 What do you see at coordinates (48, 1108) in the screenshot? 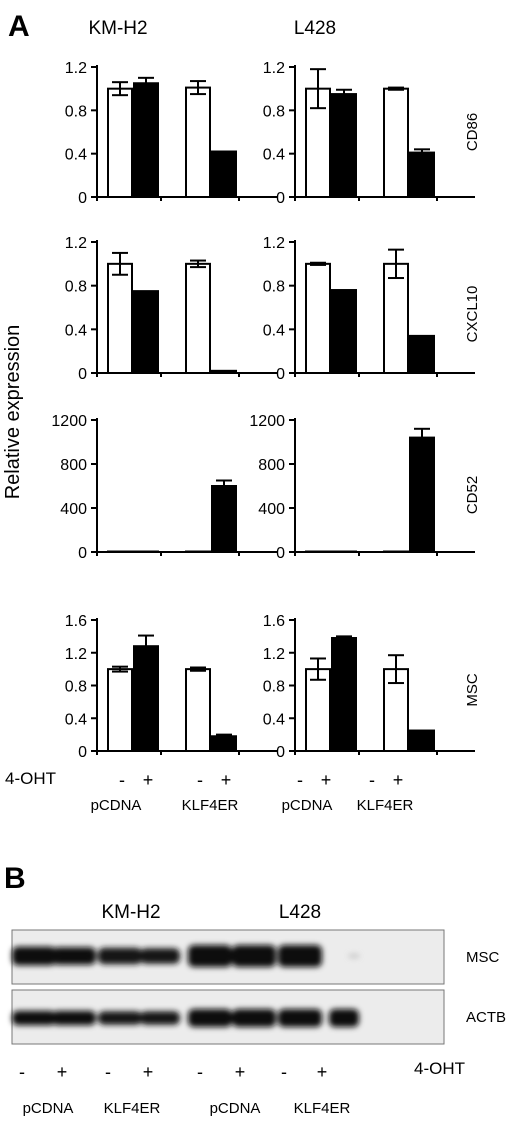
I see `blot-vector-kmh2-pcdna: pCDNA` at bounding box center [48, 1108].